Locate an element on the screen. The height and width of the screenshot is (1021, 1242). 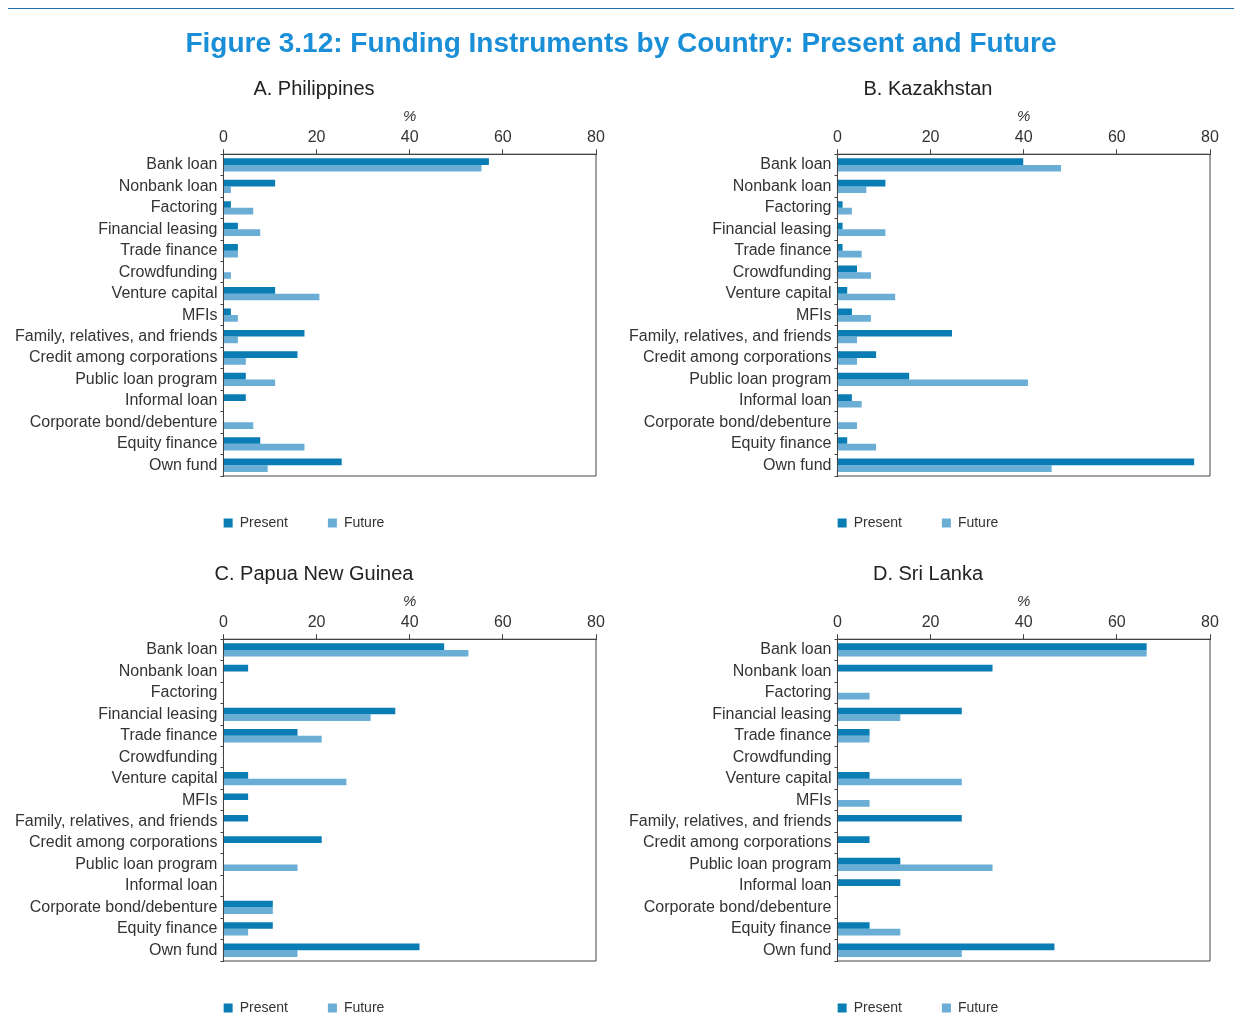
y-tick-label: Venture capital is located at coordinates (164, 293).